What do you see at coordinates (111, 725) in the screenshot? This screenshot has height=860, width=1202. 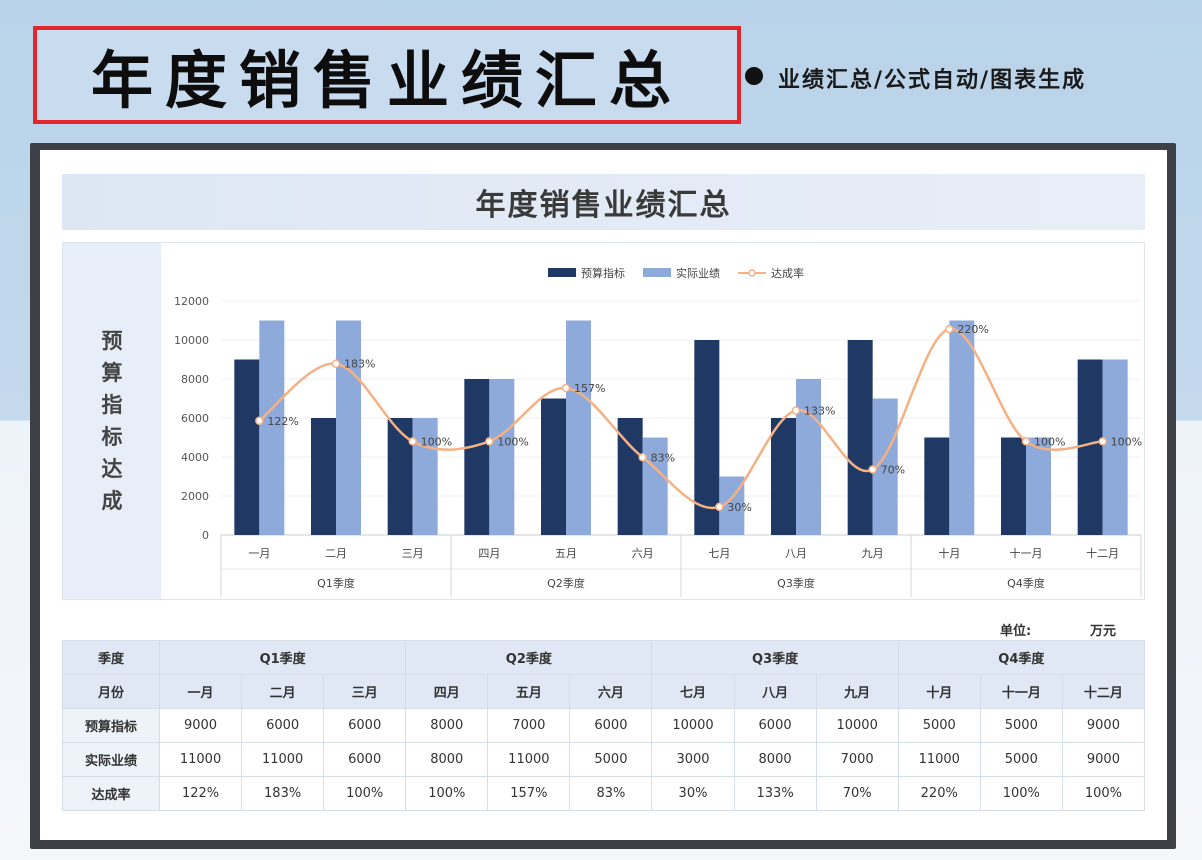 I see `row-label: 预算指标` at bounding box center [111, 725].